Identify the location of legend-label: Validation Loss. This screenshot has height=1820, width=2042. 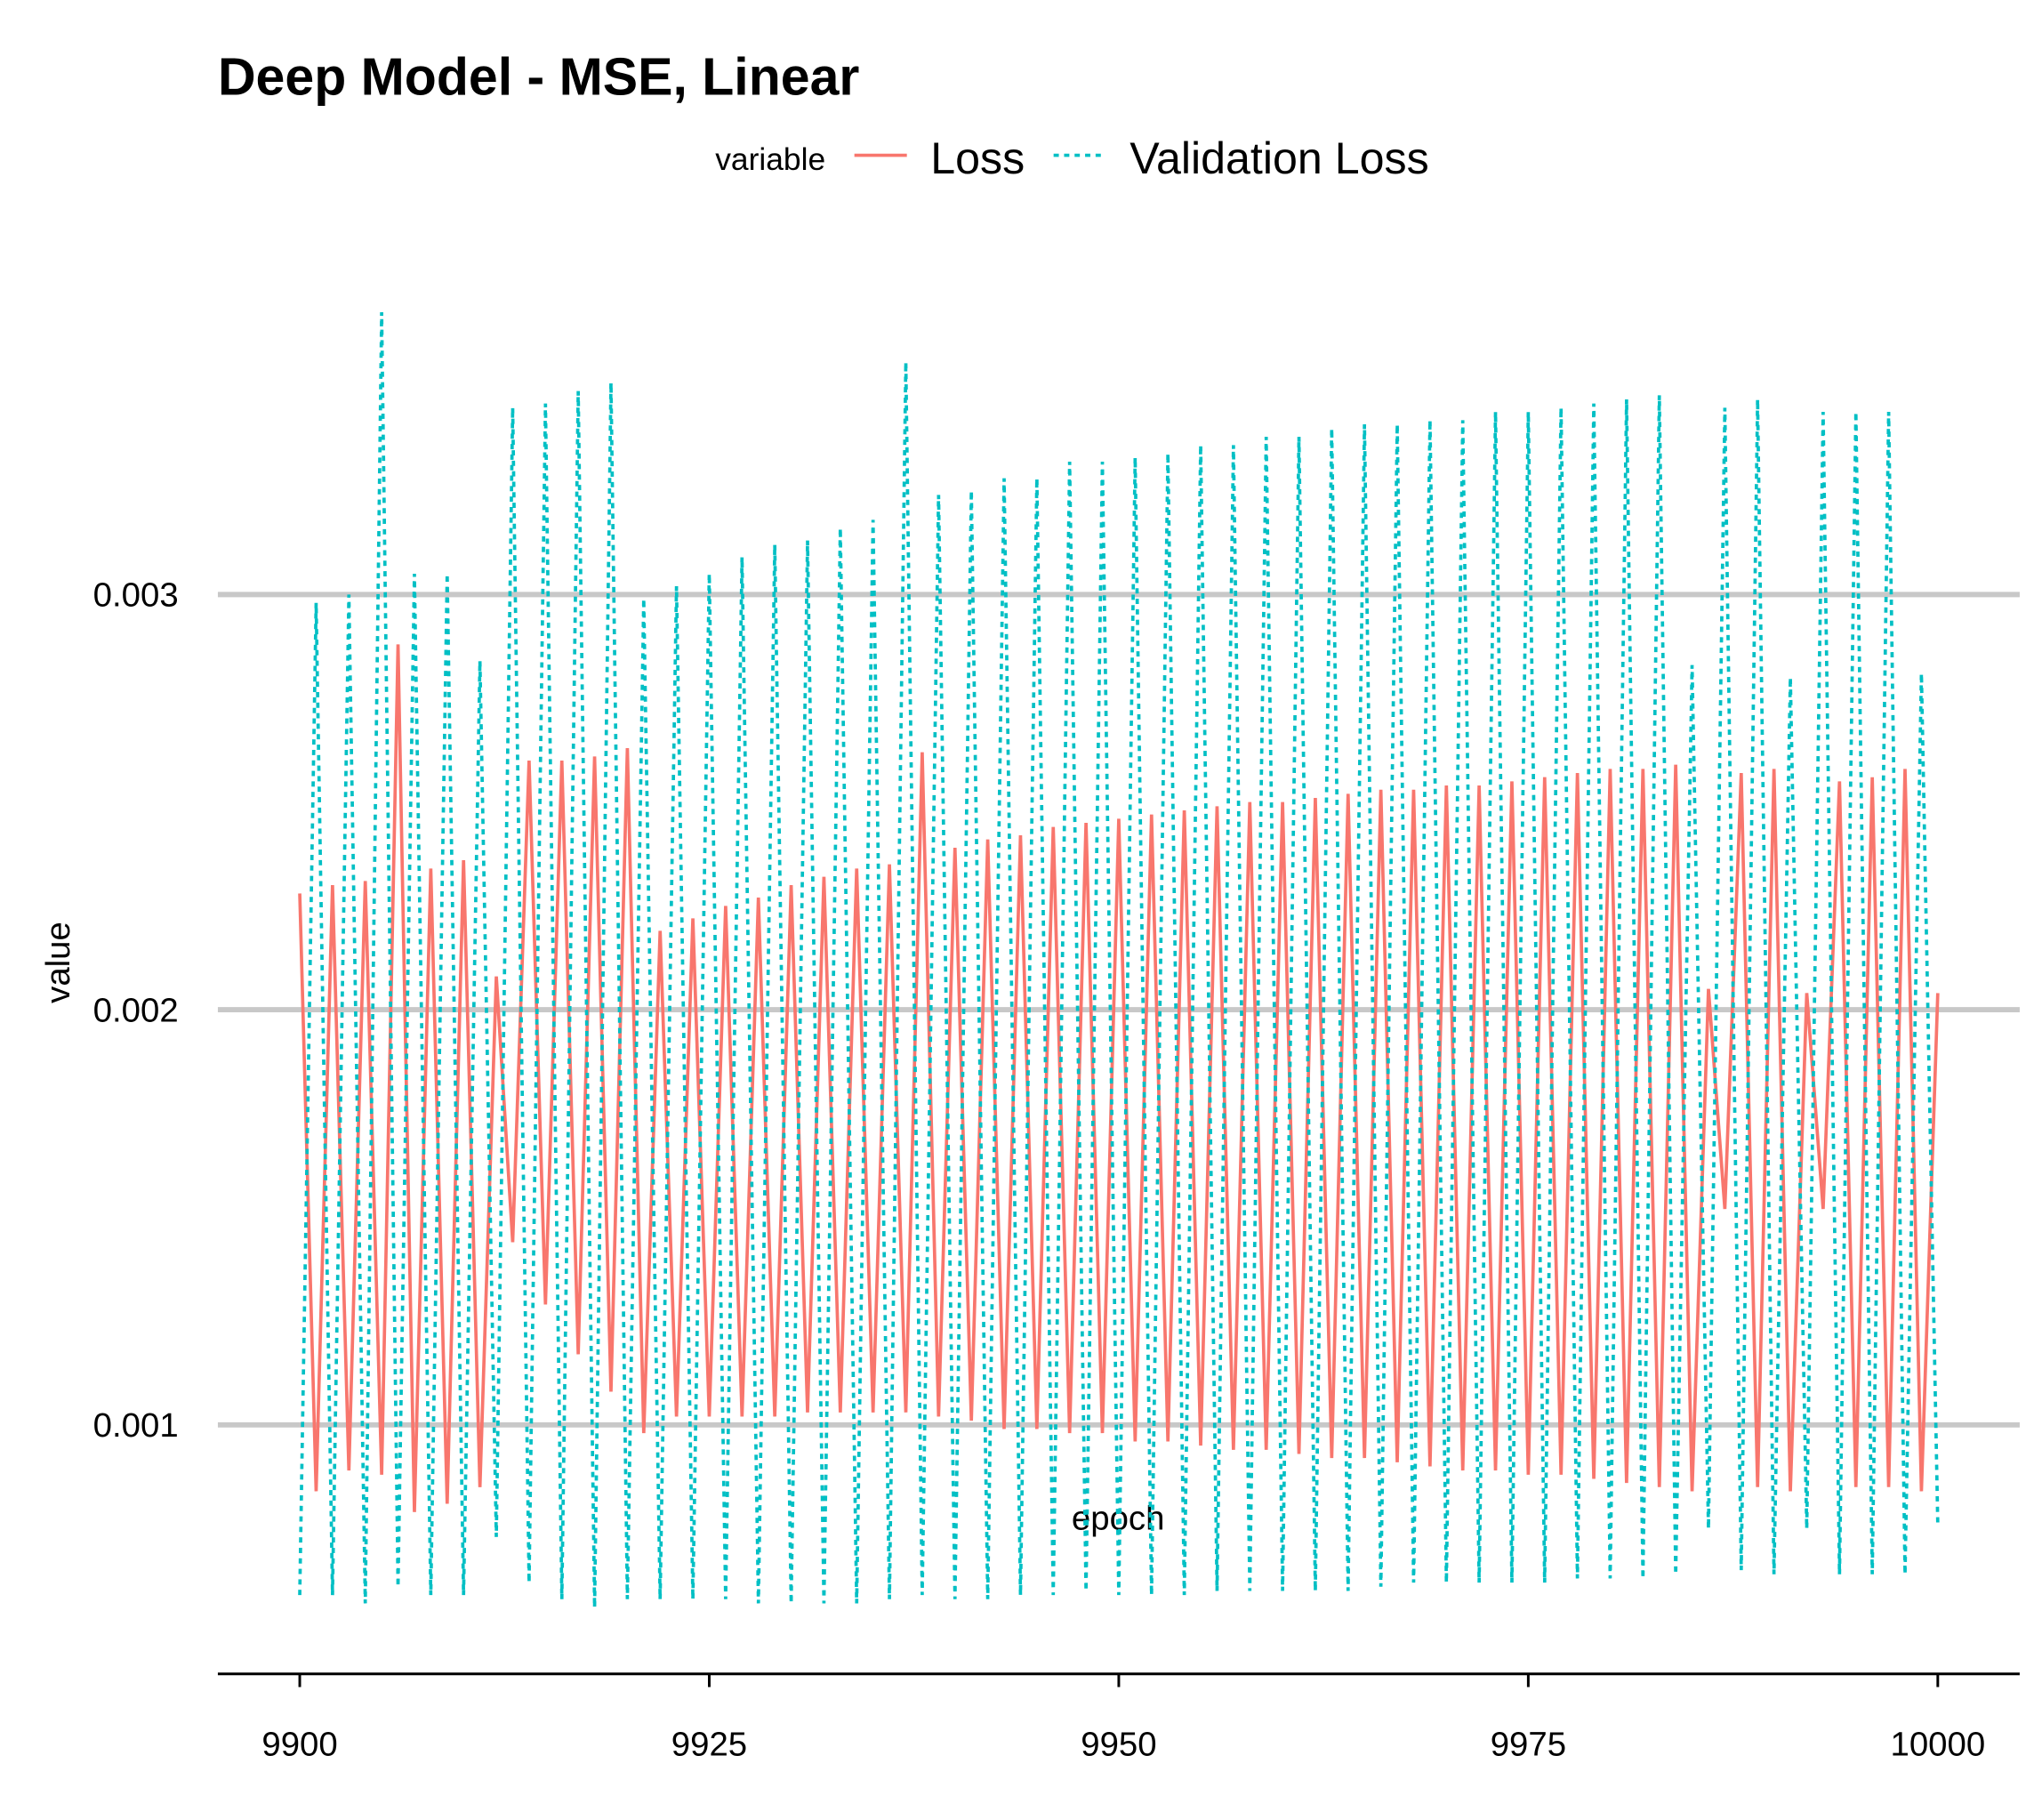
(1279, 158).